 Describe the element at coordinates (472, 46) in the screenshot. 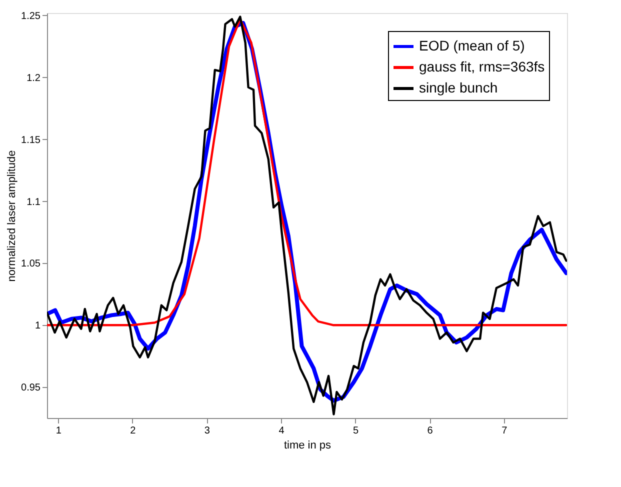

I see `legend-label: EOD (mean of 5)` at that location.